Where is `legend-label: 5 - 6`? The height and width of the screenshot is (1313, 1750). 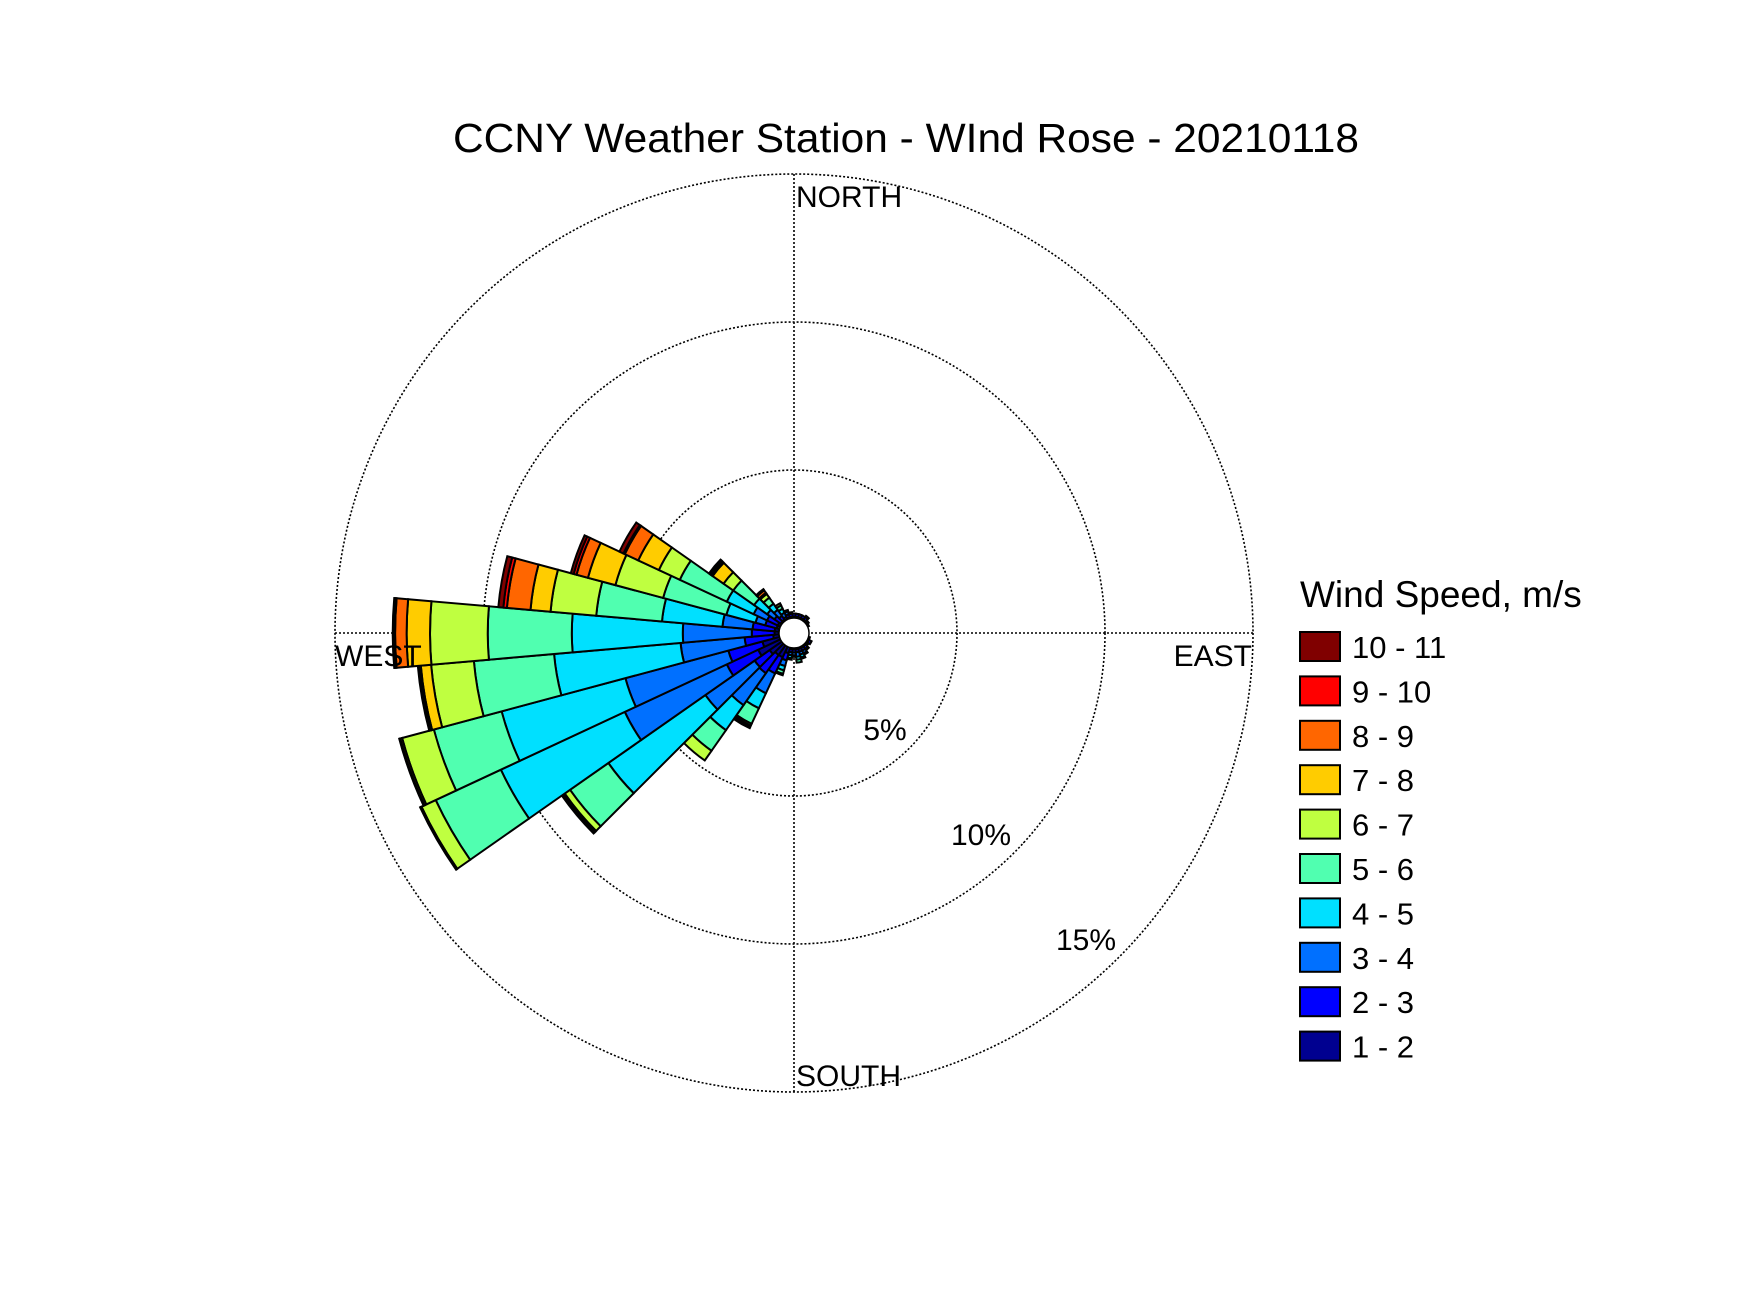 legend-label: 5 - 6 is located at coordinates (1383, 869).